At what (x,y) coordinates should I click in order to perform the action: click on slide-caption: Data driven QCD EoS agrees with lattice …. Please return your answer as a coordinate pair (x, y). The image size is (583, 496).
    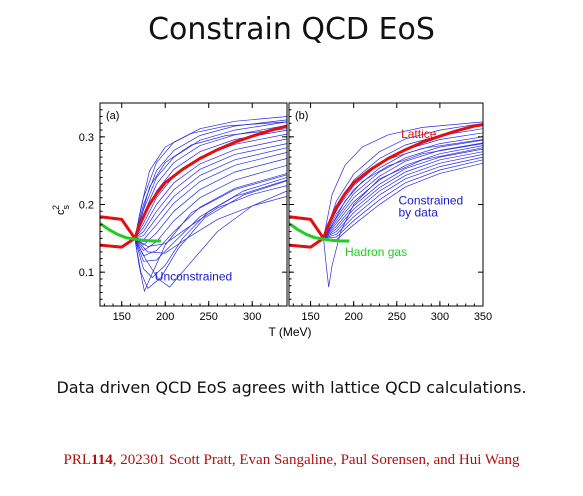
    Looking at the image, I should click on (291, 387).